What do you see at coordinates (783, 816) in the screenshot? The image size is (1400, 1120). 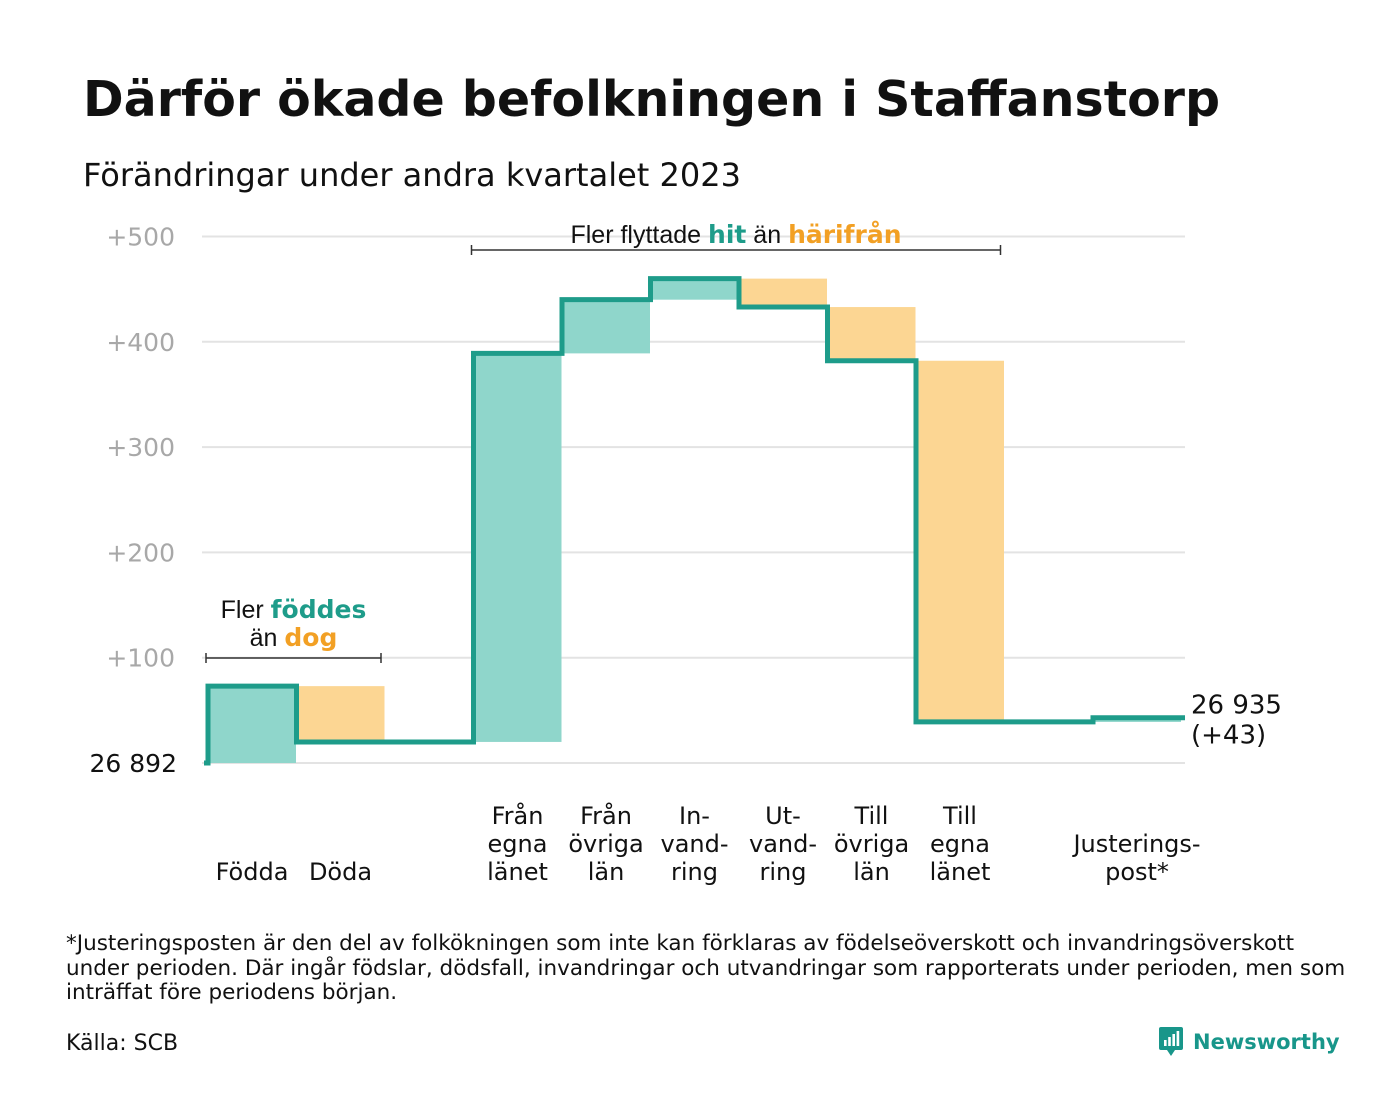 I see `category-label: Ut-` at bounding box center [783, 816].